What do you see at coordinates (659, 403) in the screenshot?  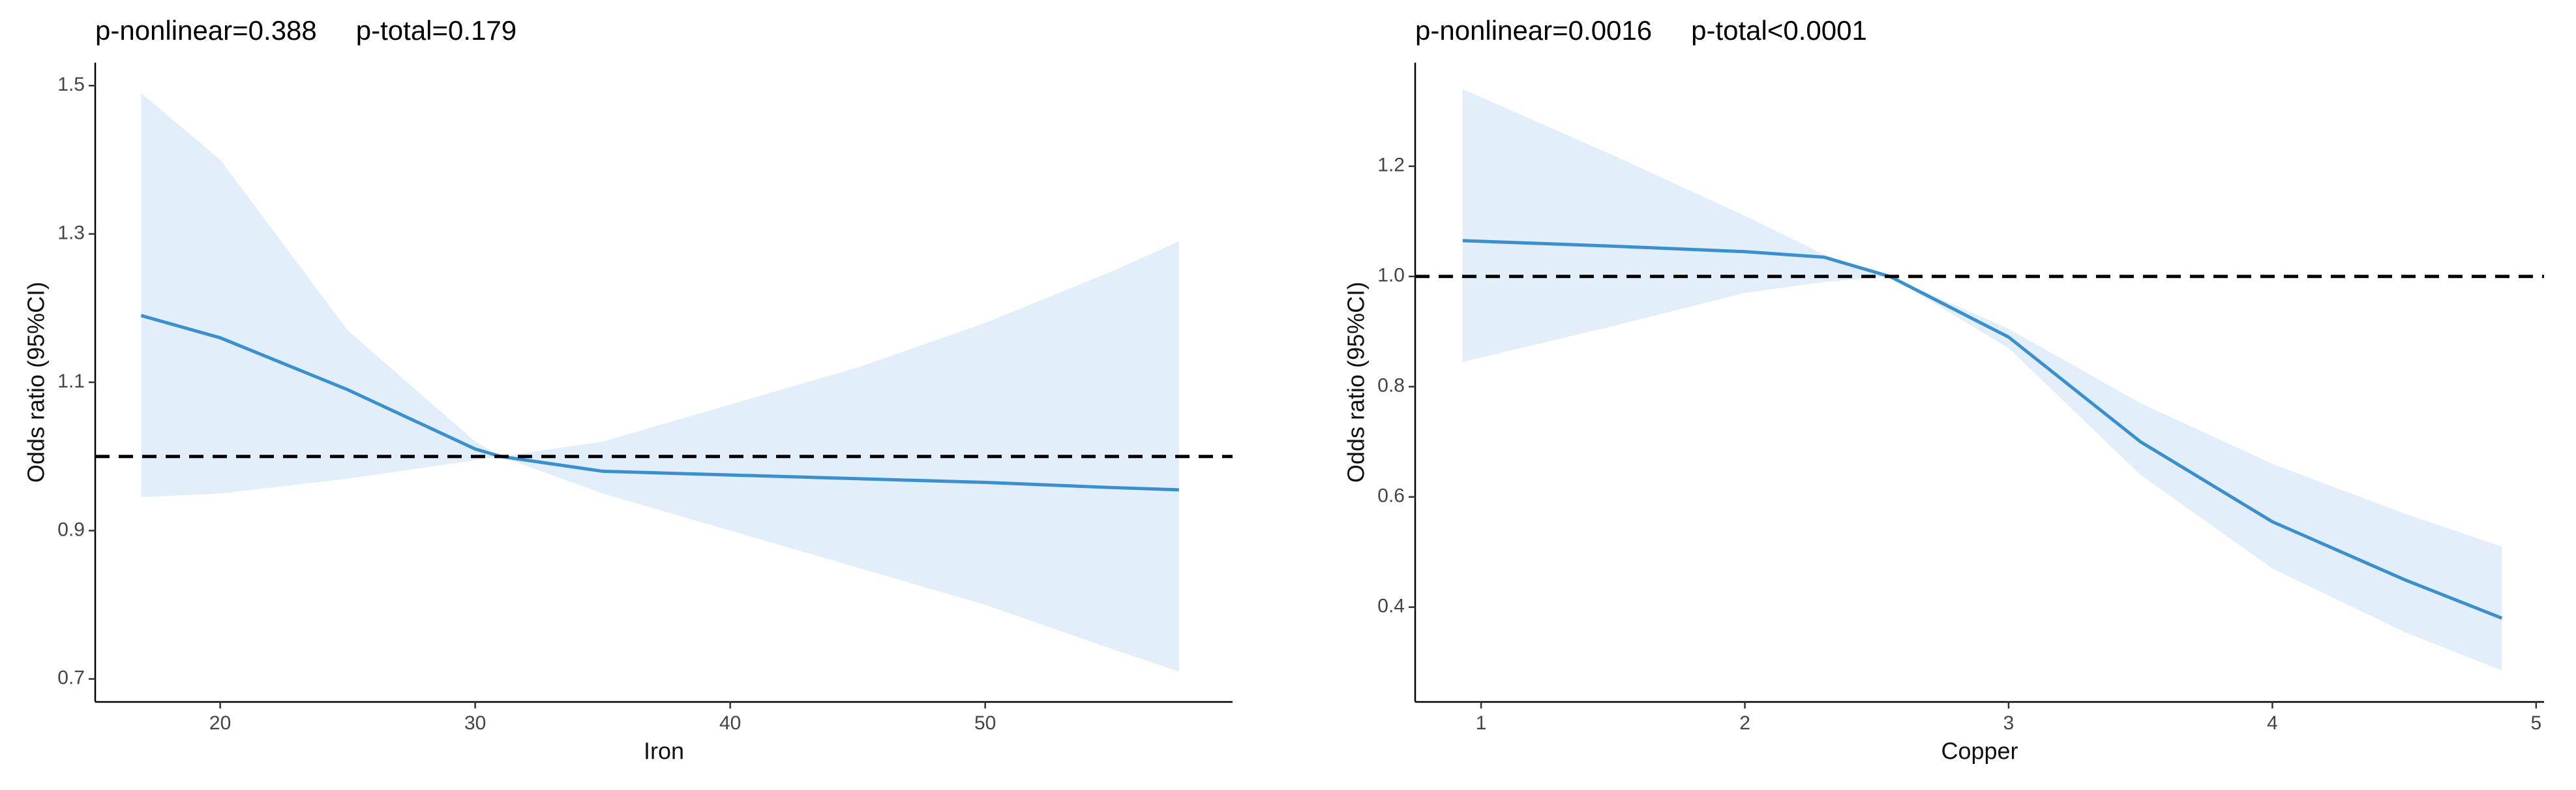 I see `spline-line` at bounding box center [659, 403].